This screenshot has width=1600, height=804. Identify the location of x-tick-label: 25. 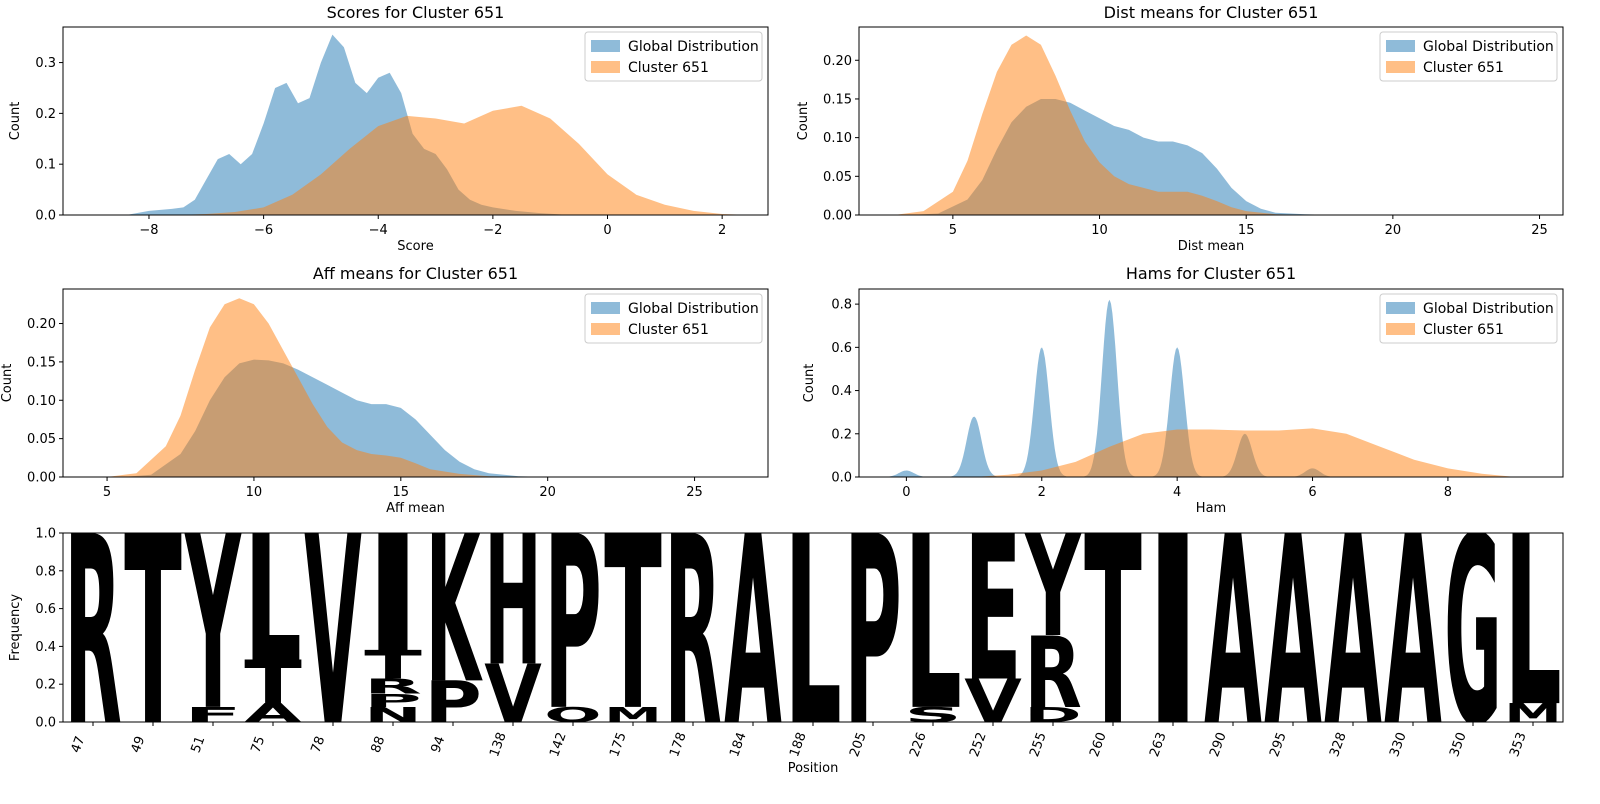
(1539, 230).